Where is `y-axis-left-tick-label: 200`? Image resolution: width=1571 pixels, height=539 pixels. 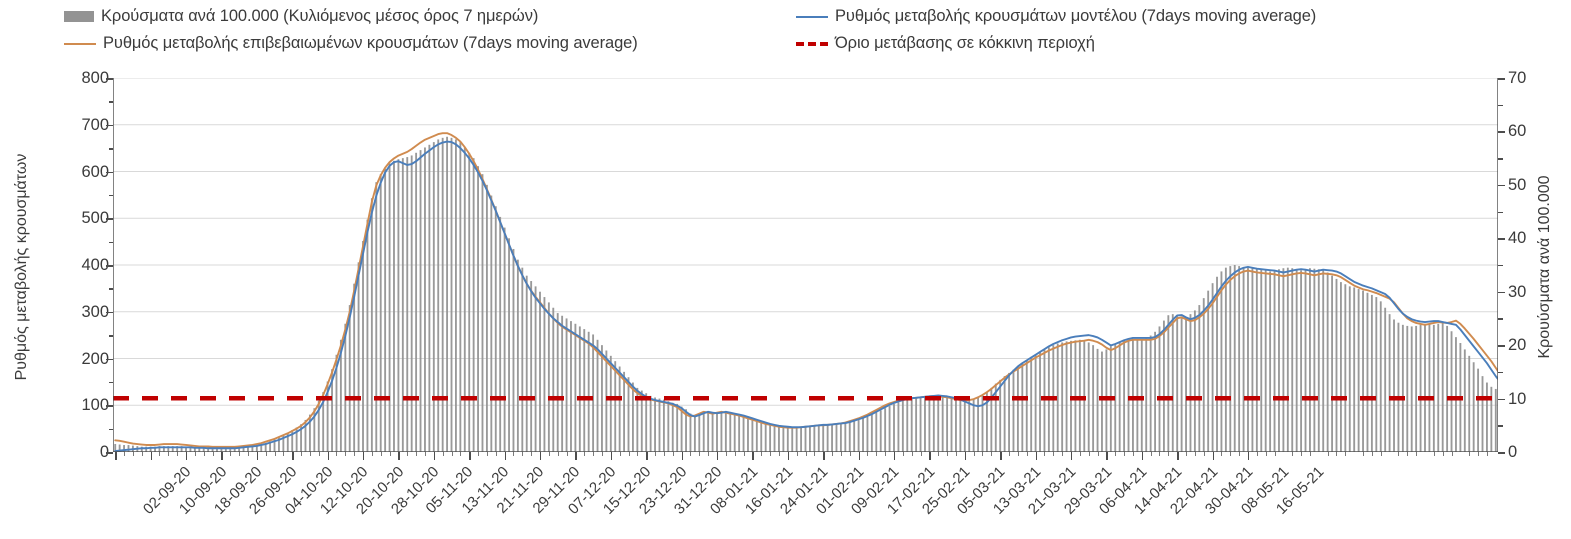
y-axis-left-tick-label: 200 is located at coordinates (95, 358).